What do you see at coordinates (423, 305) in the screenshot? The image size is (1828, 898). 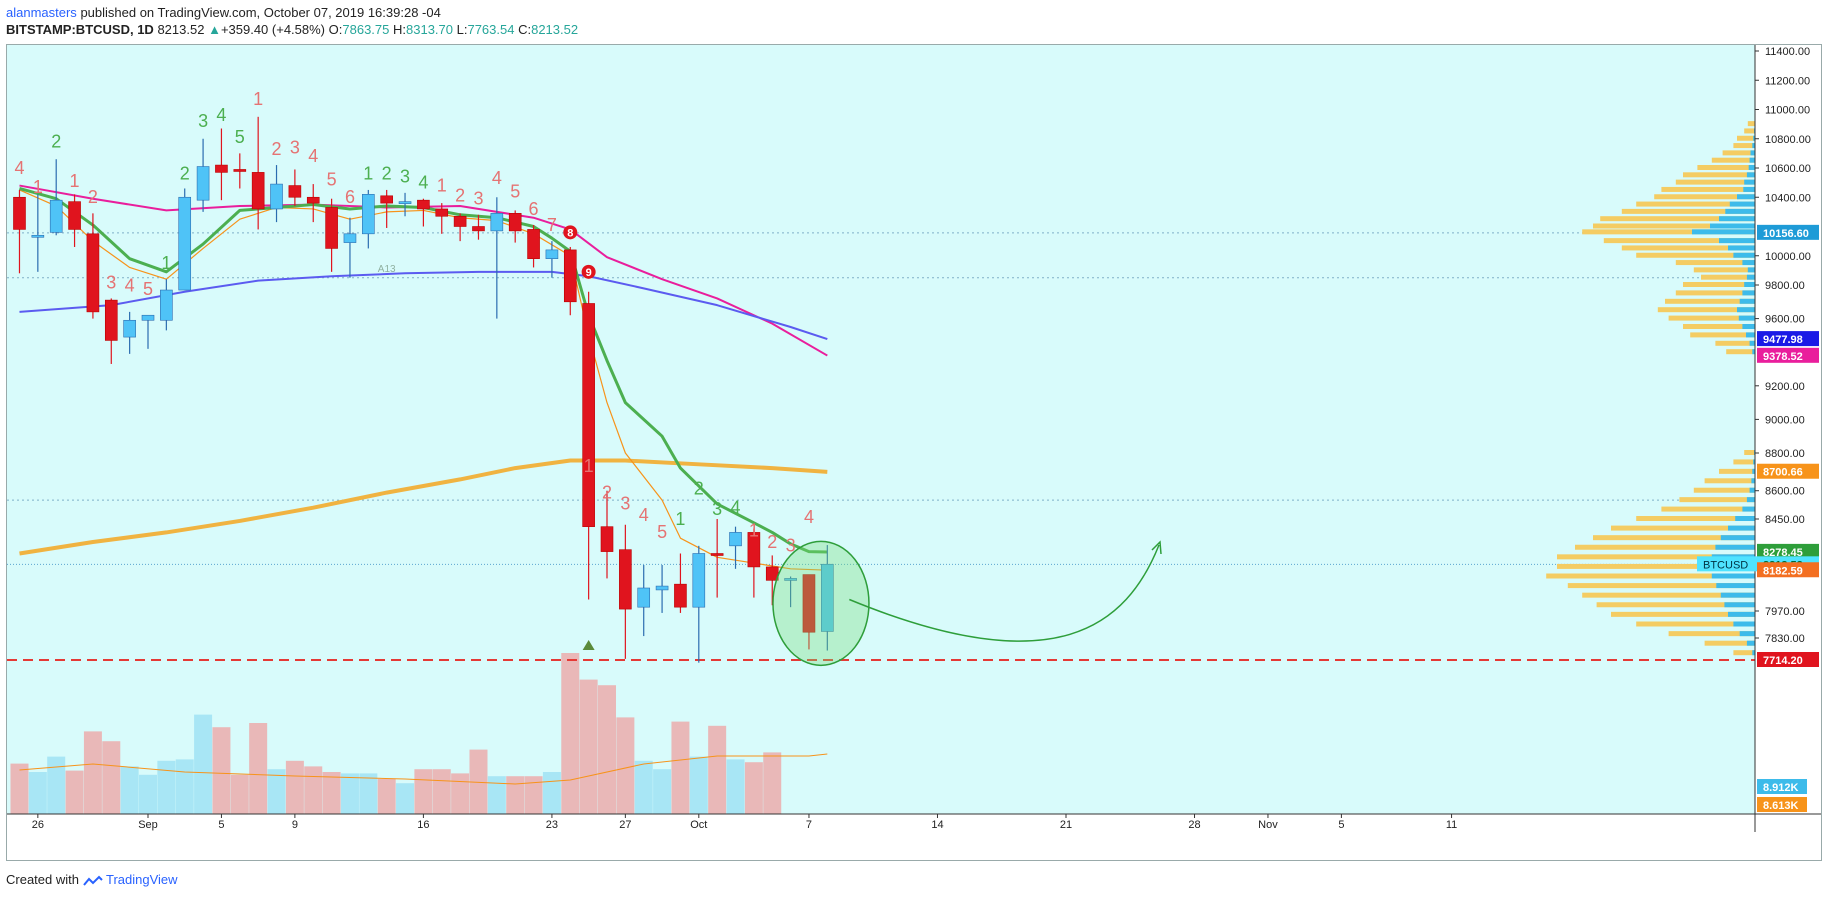 I see `ma-blue-line` at bounding box center [423, 305].